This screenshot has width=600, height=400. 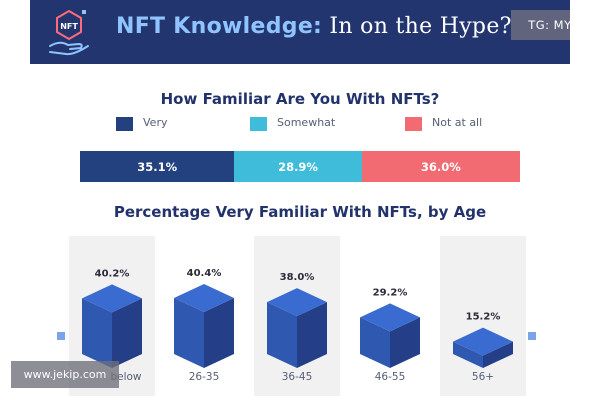 What do you see at coordinates (297, 277) in the screenshot?
I see `value-label-2: 38.0%` at bounding box center [297, 277].